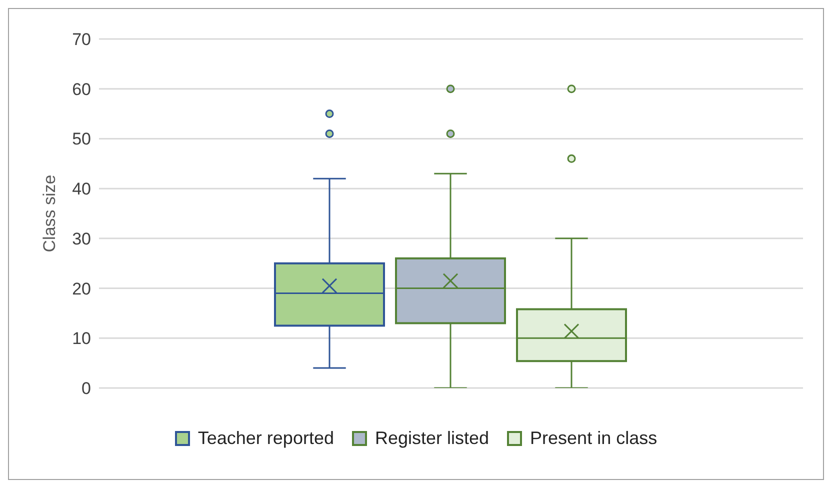  I want to click on y-axis-title: Class size, so click(50, 213).